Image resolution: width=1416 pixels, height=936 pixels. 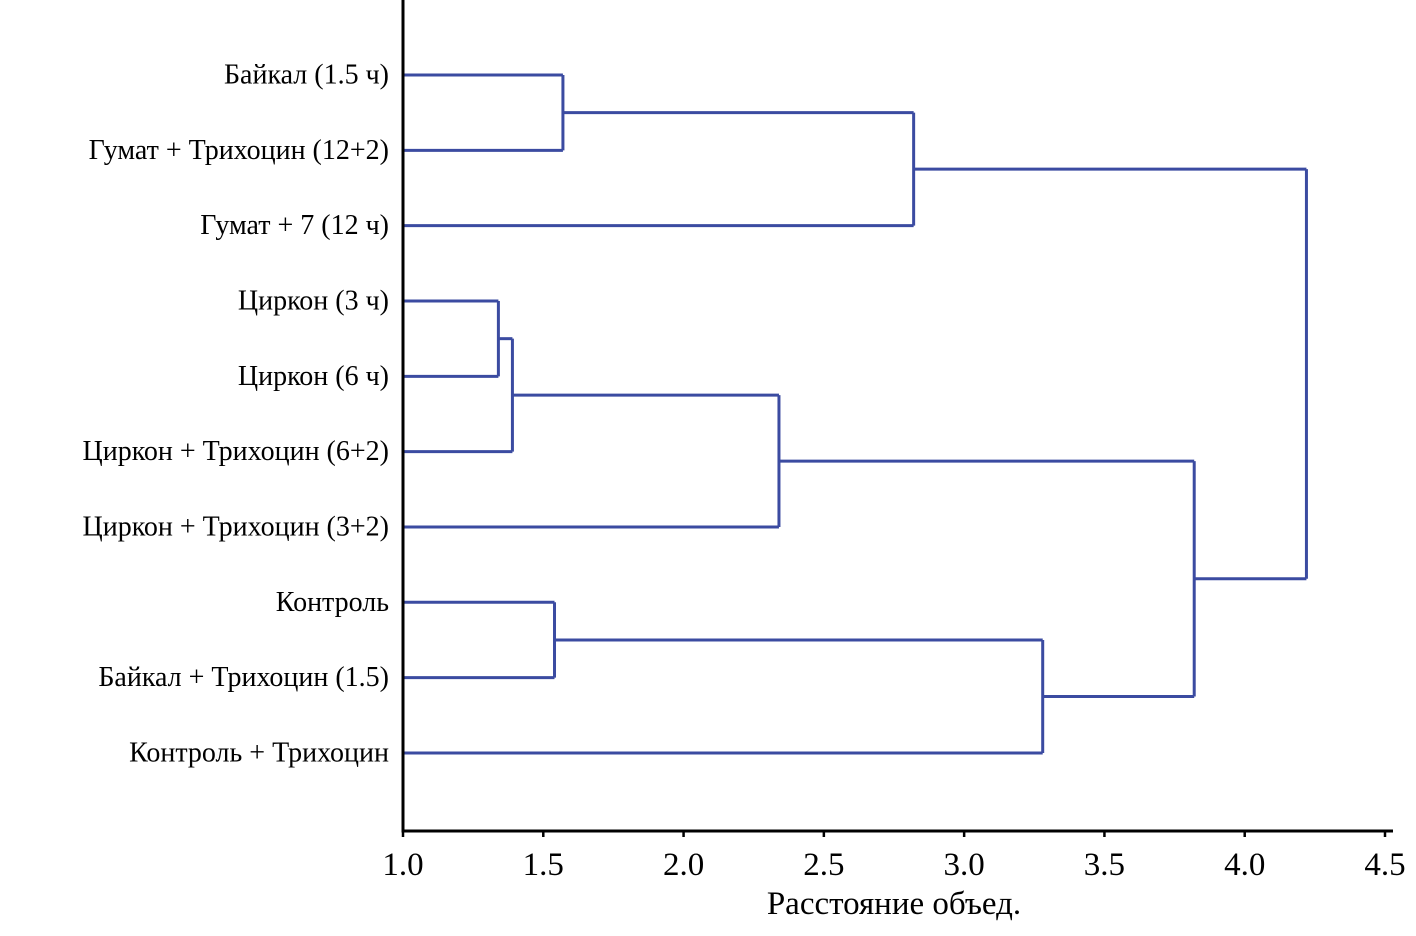 What do you see at coordinates (823, 865) in the screenshot?
I see `x-tick-label: 2.5` at bounding box center [823, 865].